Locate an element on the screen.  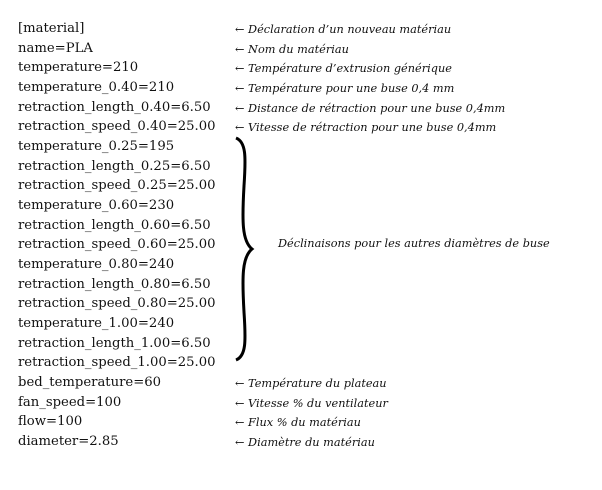
config-comment: ← Flux % du matériau is located at coordinates (298, 423).